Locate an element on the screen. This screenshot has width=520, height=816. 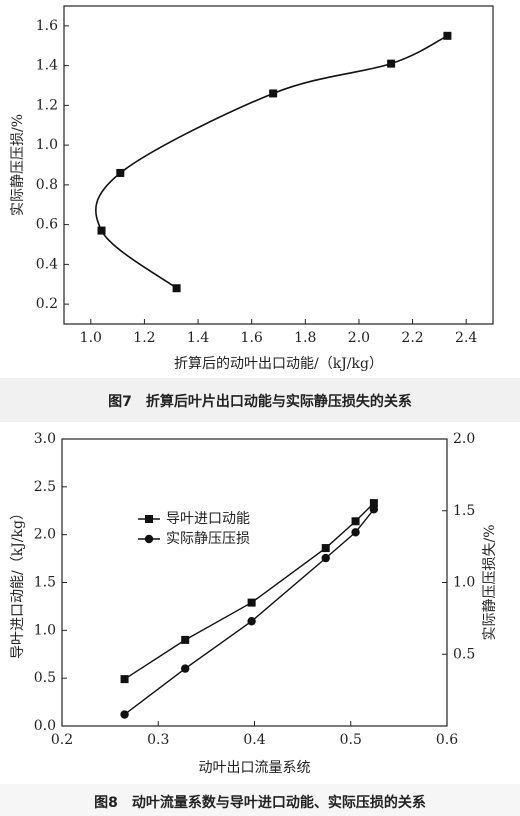
y2-tick-label: 1.0 is located at coordinates (464, 583).